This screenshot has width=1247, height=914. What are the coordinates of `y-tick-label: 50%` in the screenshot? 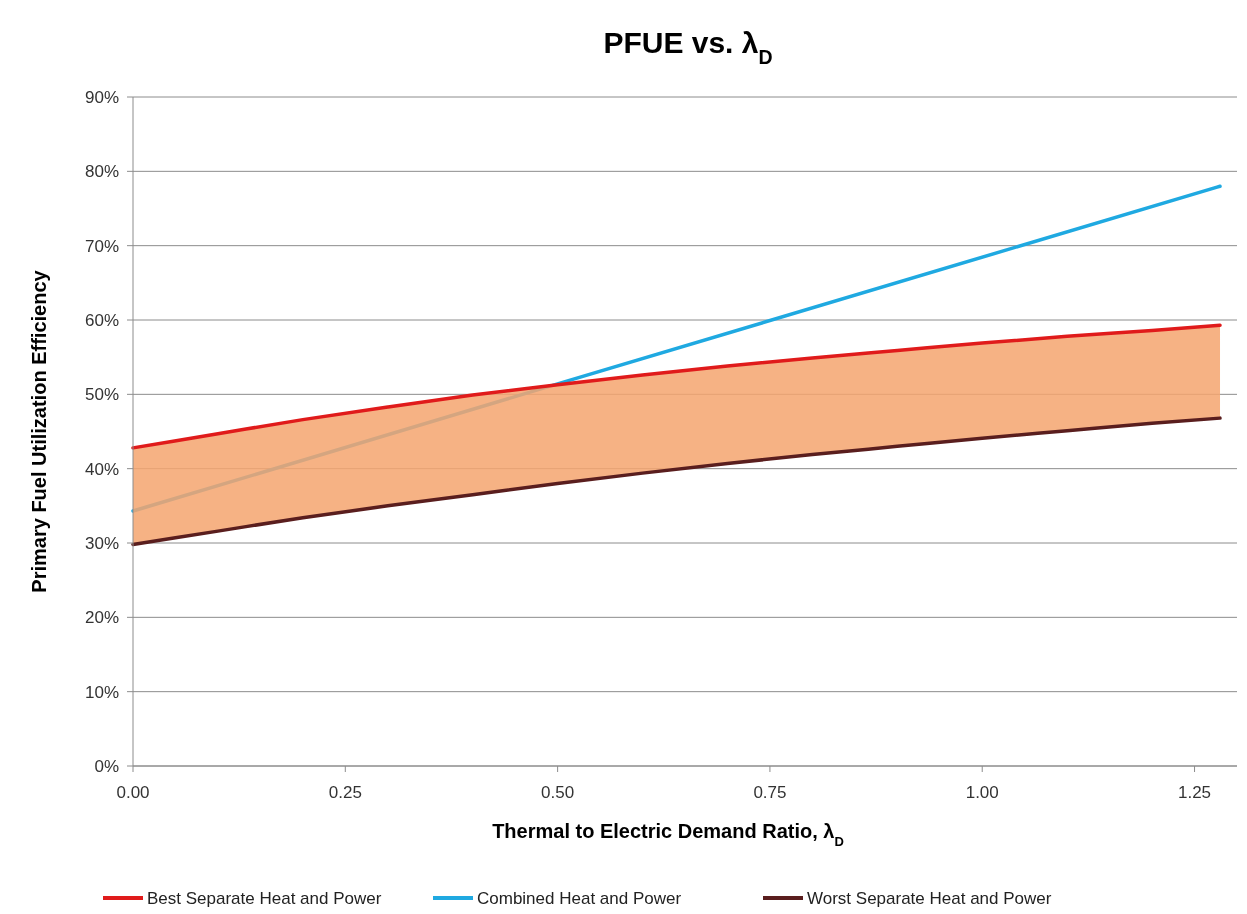 It's located at (101, 395).